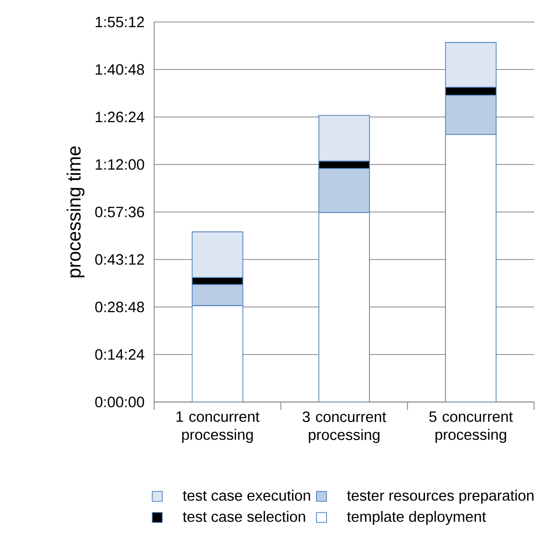 This screenshot has height=553, width=542. What do you see at coordinates (440, 497) in the screenshot?
I see `legend-label: tester resources preparation` at bounding box center [440, 497].